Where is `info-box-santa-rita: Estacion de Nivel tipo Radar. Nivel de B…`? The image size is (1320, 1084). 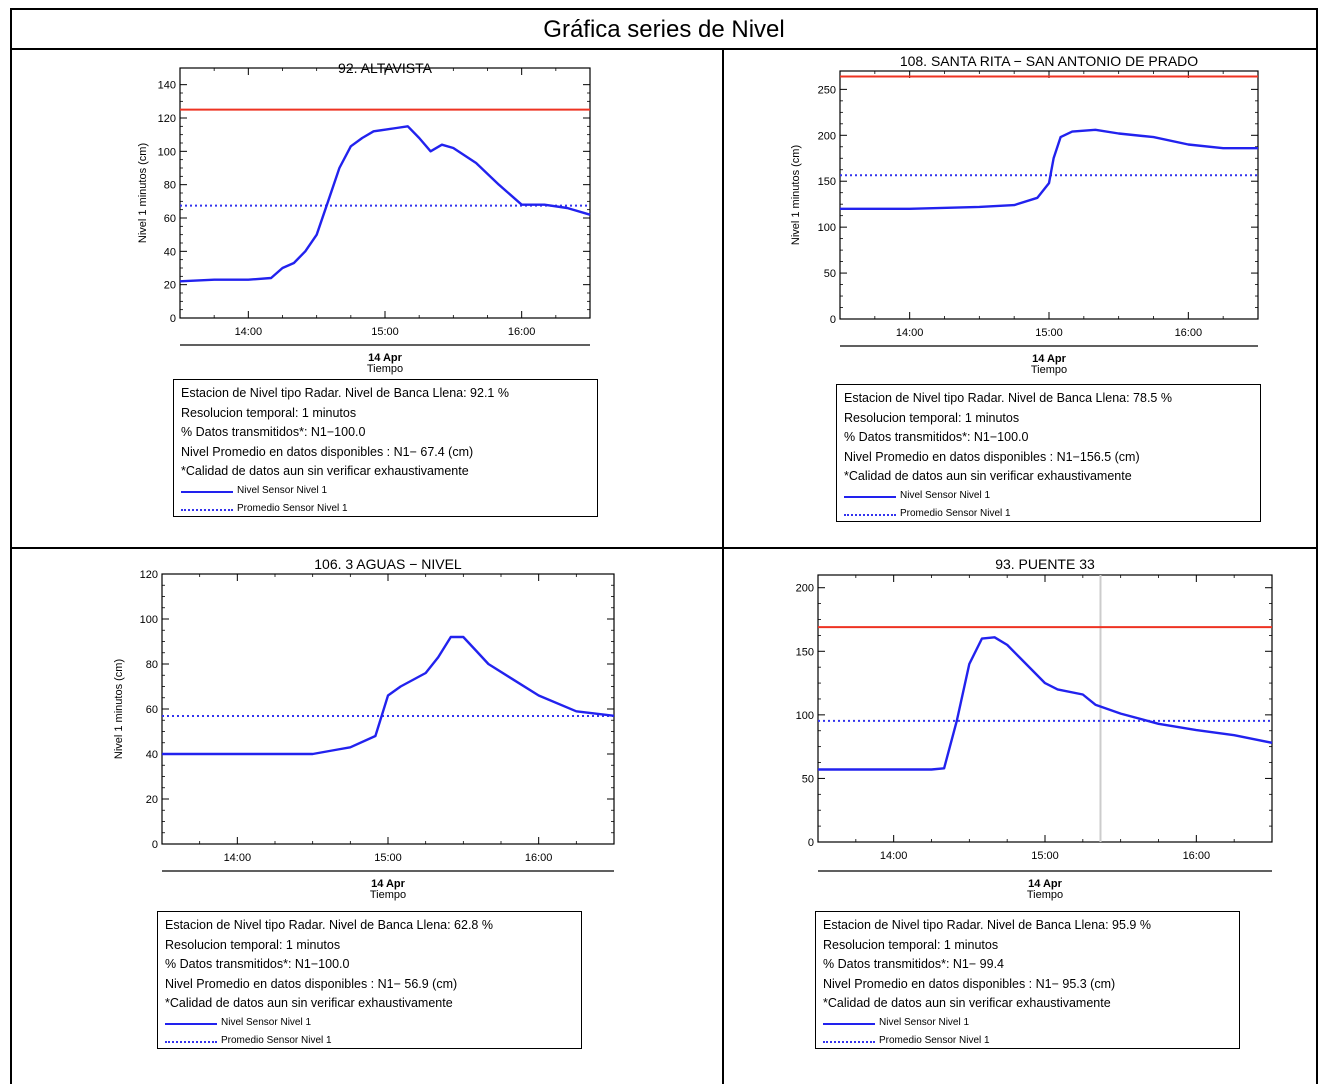 info-box-santa-rita: Estacion de Nivel tipo Radar. Nivel de B… is located at coordinates (1048, 453).